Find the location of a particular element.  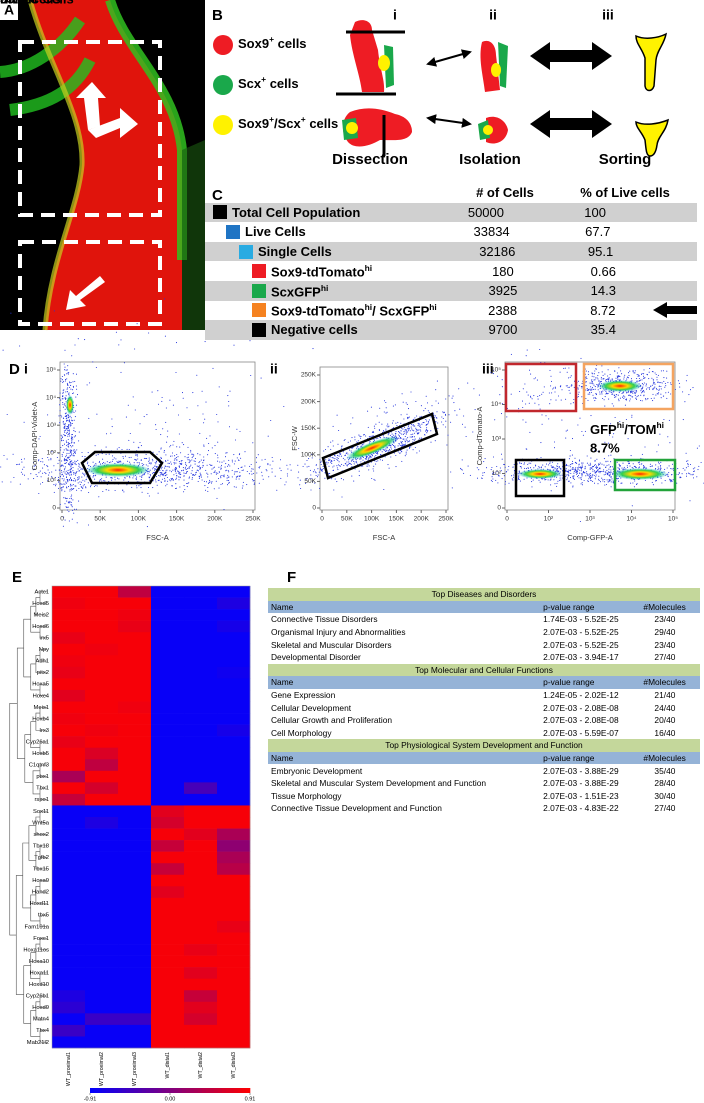

legend-label: Scx+ cells is located at coordinates (268, 82).